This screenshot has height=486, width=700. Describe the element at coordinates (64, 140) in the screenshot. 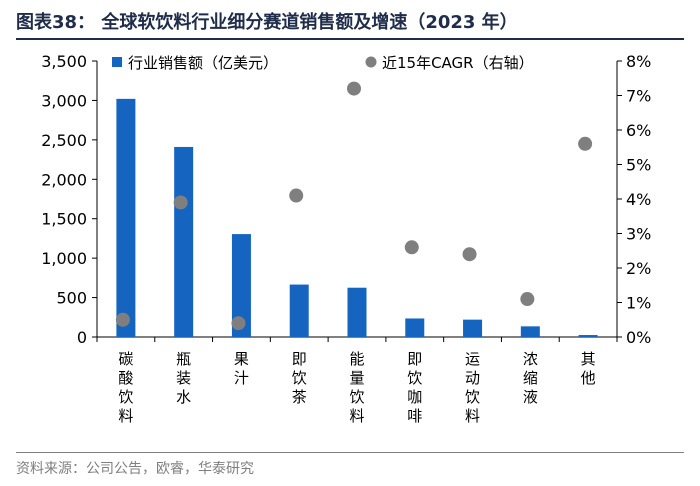

I see `y-left-tick-label: 2,500` at that location.